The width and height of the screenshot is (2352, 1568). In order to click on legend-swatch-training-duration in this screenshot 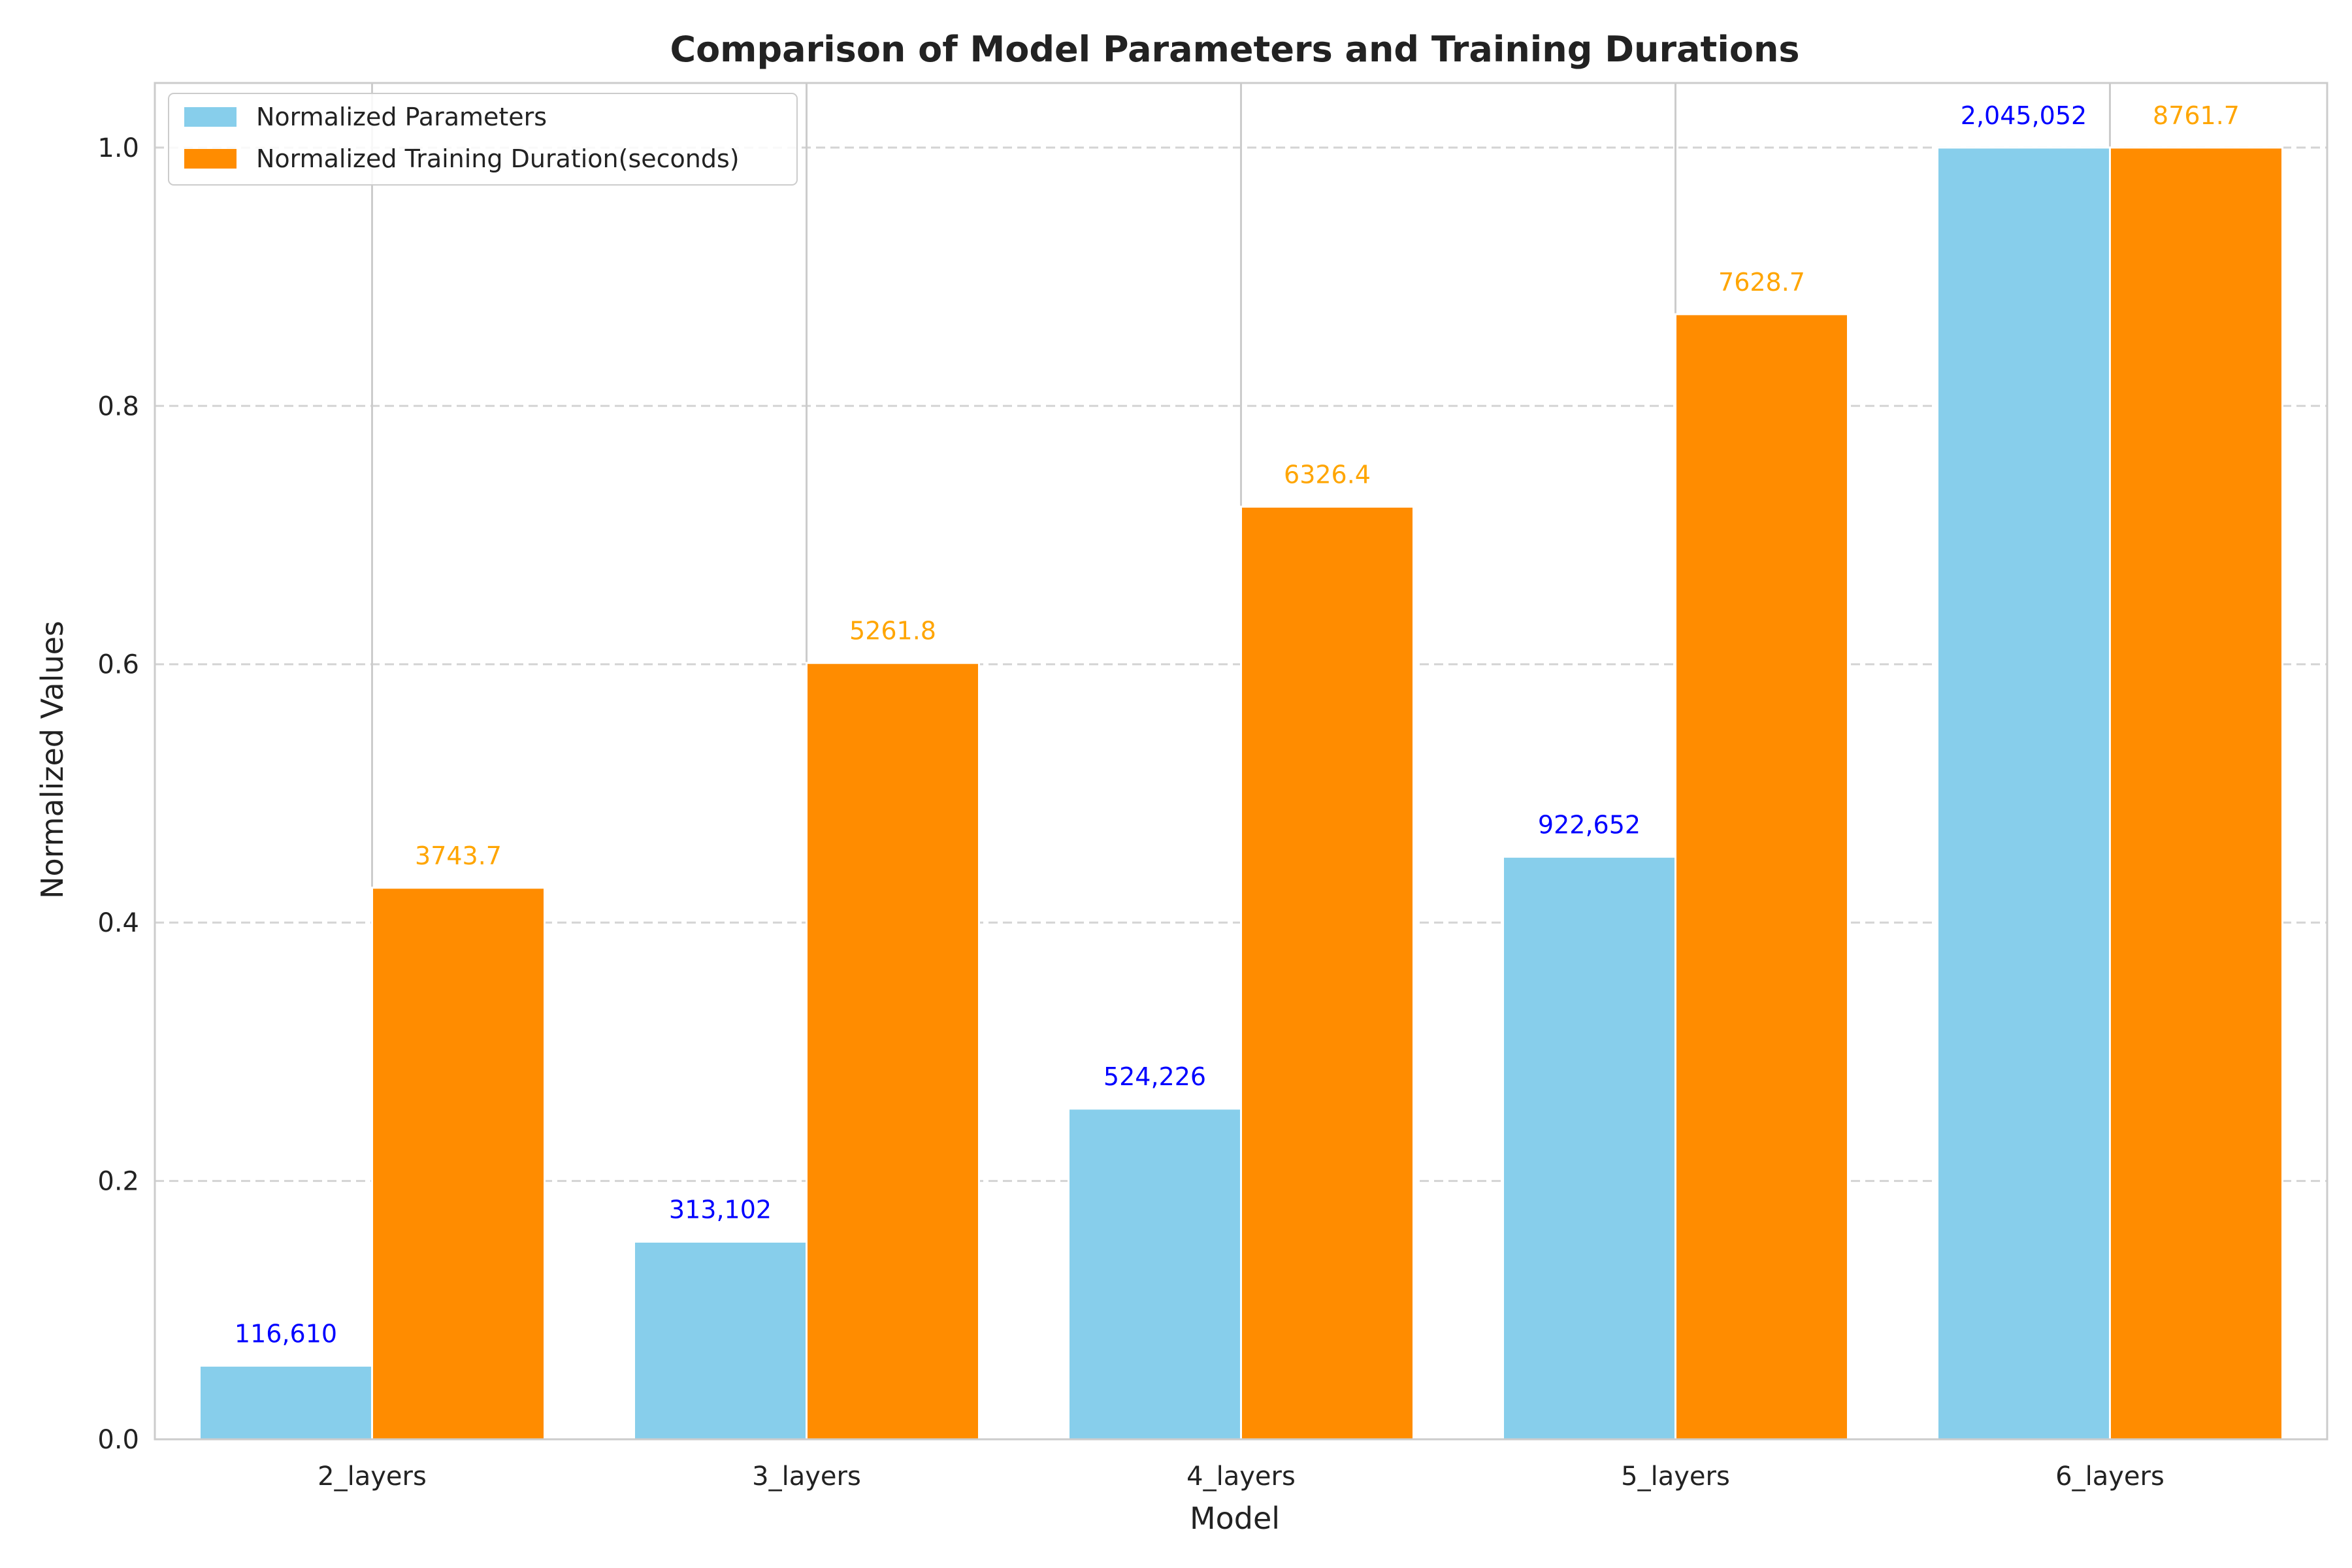, I will do `click(210, 159)`.